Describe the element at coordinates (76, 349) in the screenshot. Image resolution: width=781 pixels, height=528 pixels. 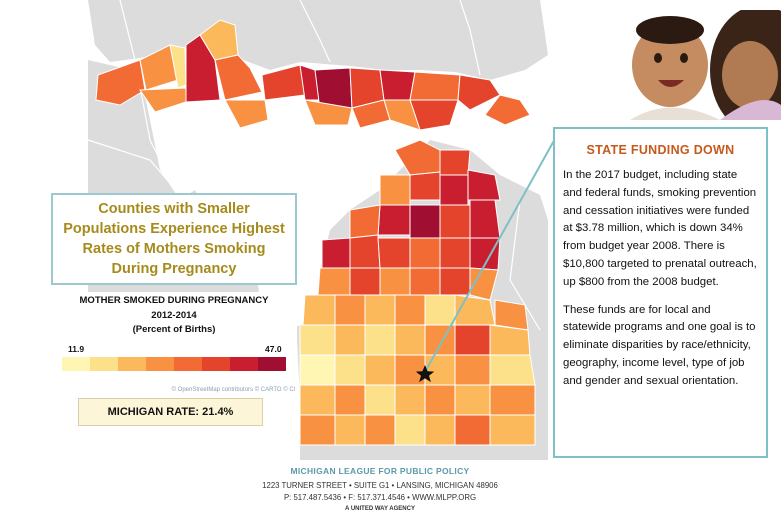
I see `legend-min-value: 11.9` at that location.